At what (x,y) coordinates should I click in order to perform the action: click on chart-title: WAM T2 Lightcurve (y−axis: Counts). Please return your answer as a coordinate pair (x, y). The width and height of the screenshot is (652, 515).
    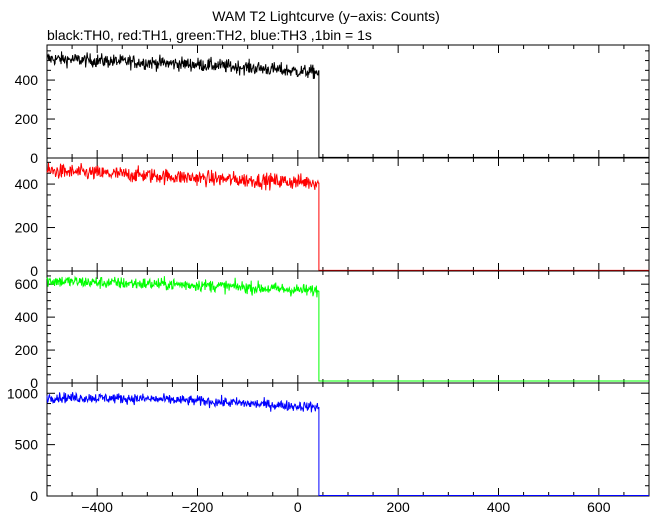
    Looking at the image, I should click on (326, 16).